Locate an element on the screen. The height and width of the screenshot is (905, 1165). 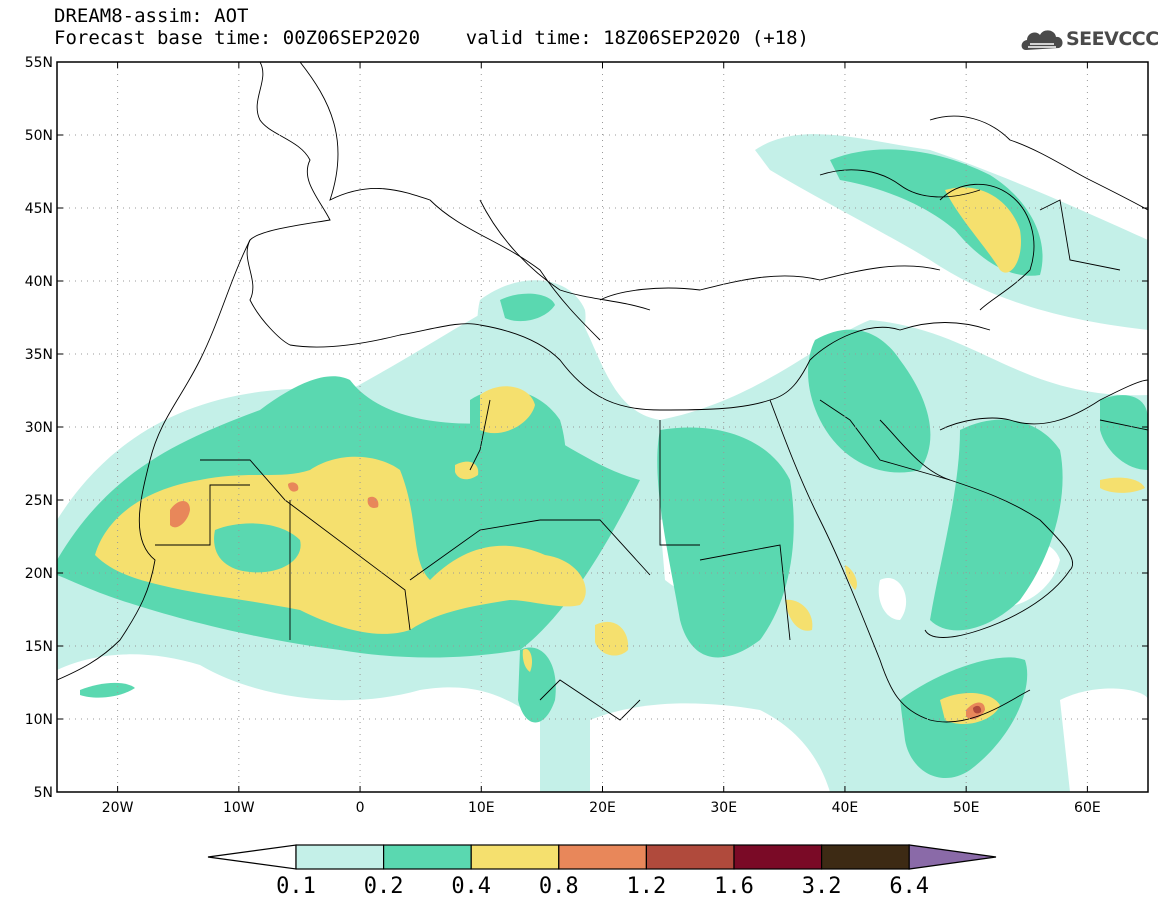
lat-tick-label: 25N is located at coordinates (39, 501).